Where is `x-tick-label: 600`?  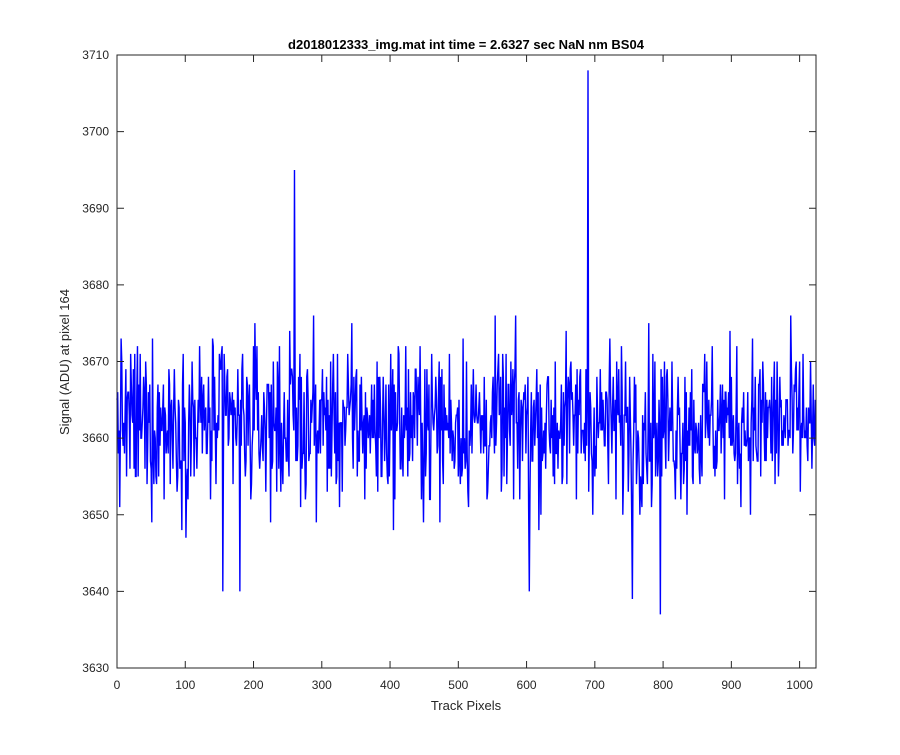
x-tick-label: 600 is located at coordinates (527, 685).